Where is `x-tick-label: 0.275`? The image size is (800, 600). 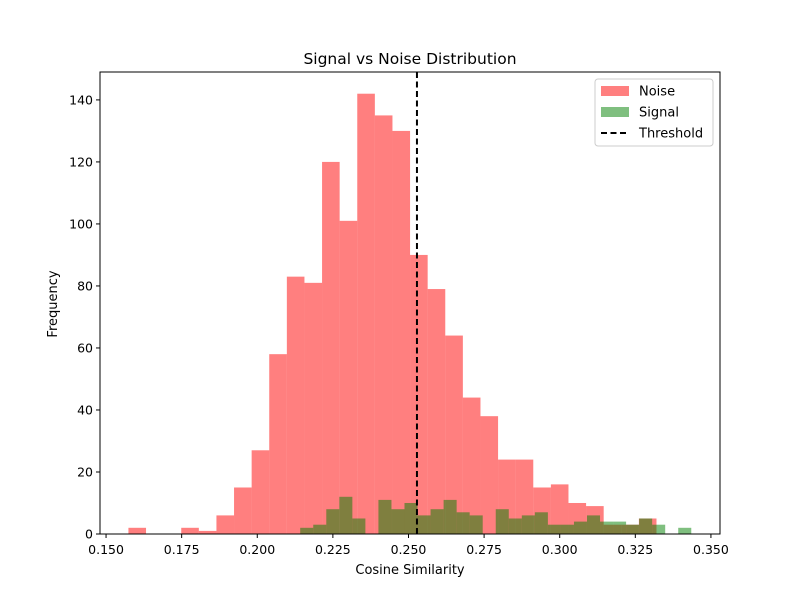
x-tick-label: 0.275 is located at coordinates (484, 549).